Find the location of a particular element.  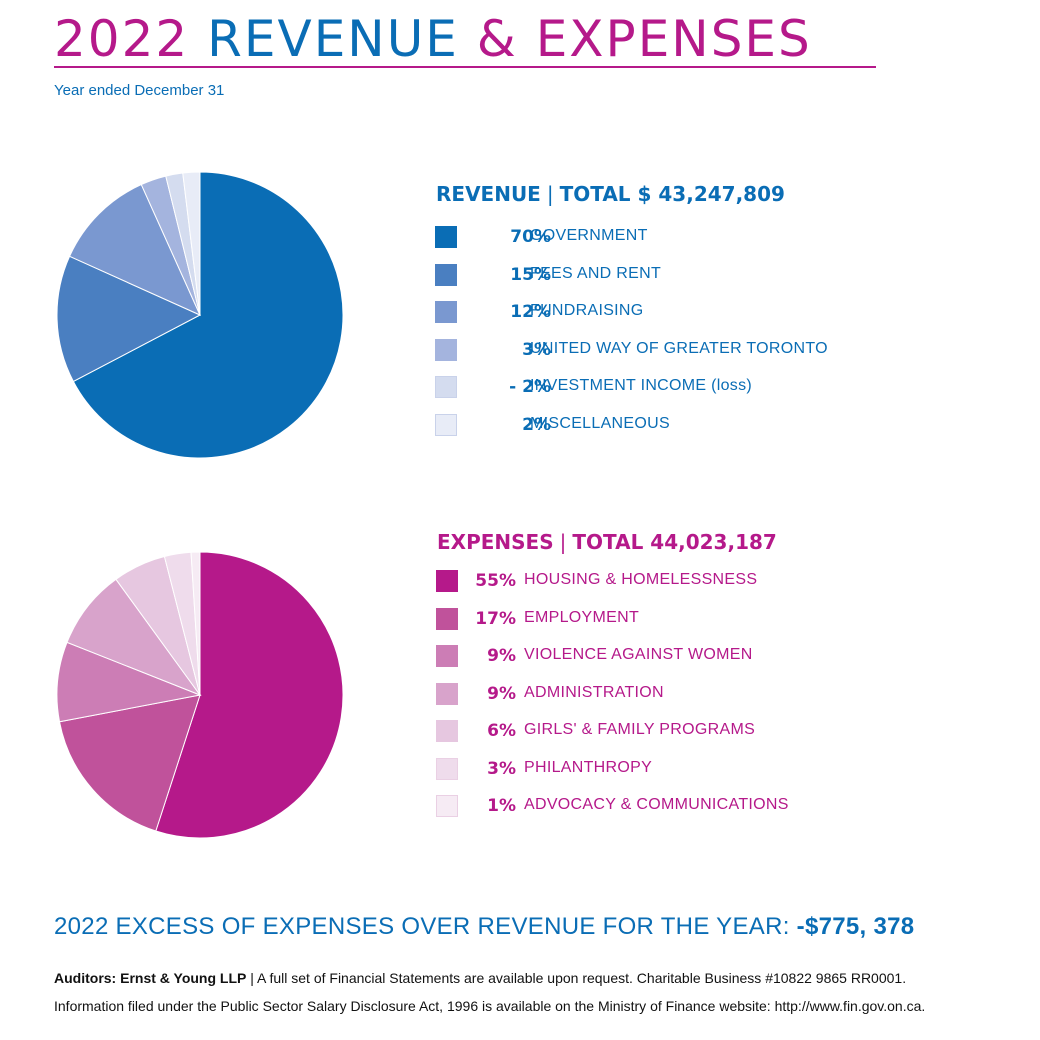

expenses-legend-label: EMPLOYMENT is located at coordinates (582, 617).